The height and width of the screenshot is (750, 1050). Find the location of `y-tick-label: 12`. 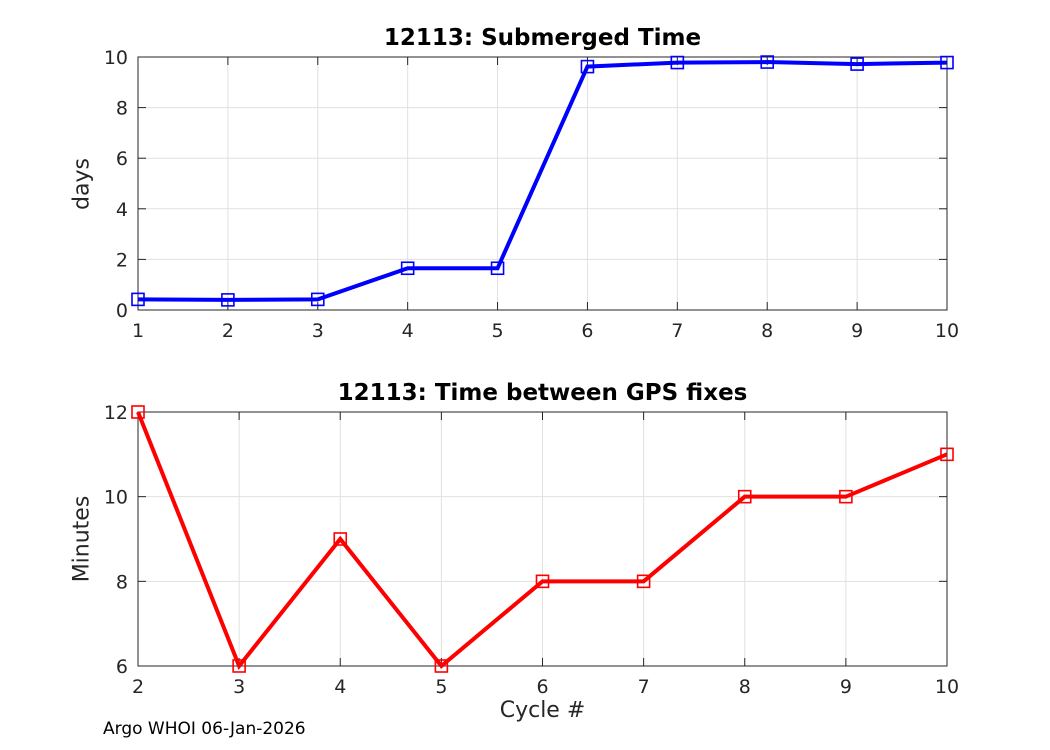

y-tick-label: 12 is located at coordinates (116, 413).